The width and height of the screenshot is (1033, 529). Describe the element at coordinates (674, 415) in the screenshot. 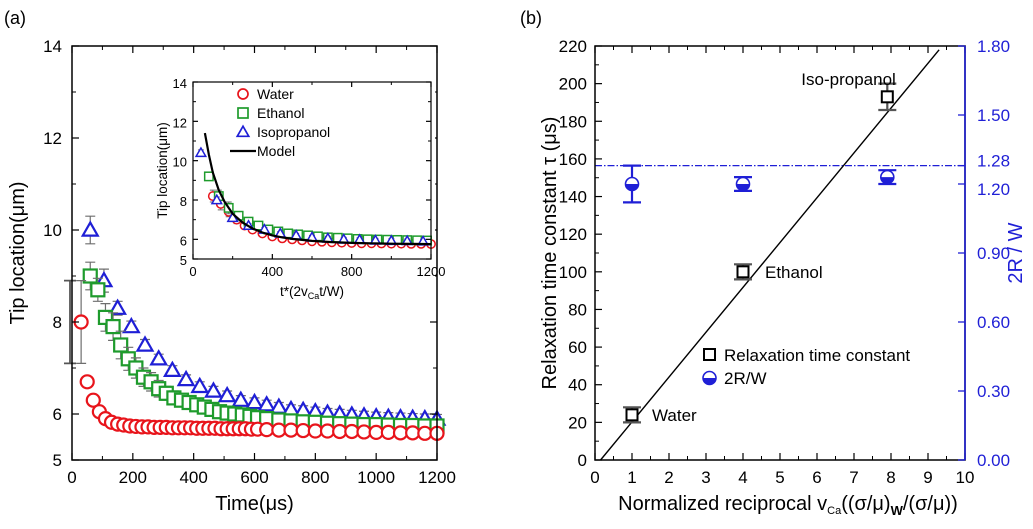

I see `panel-b-point-label-water: Water` at that location.